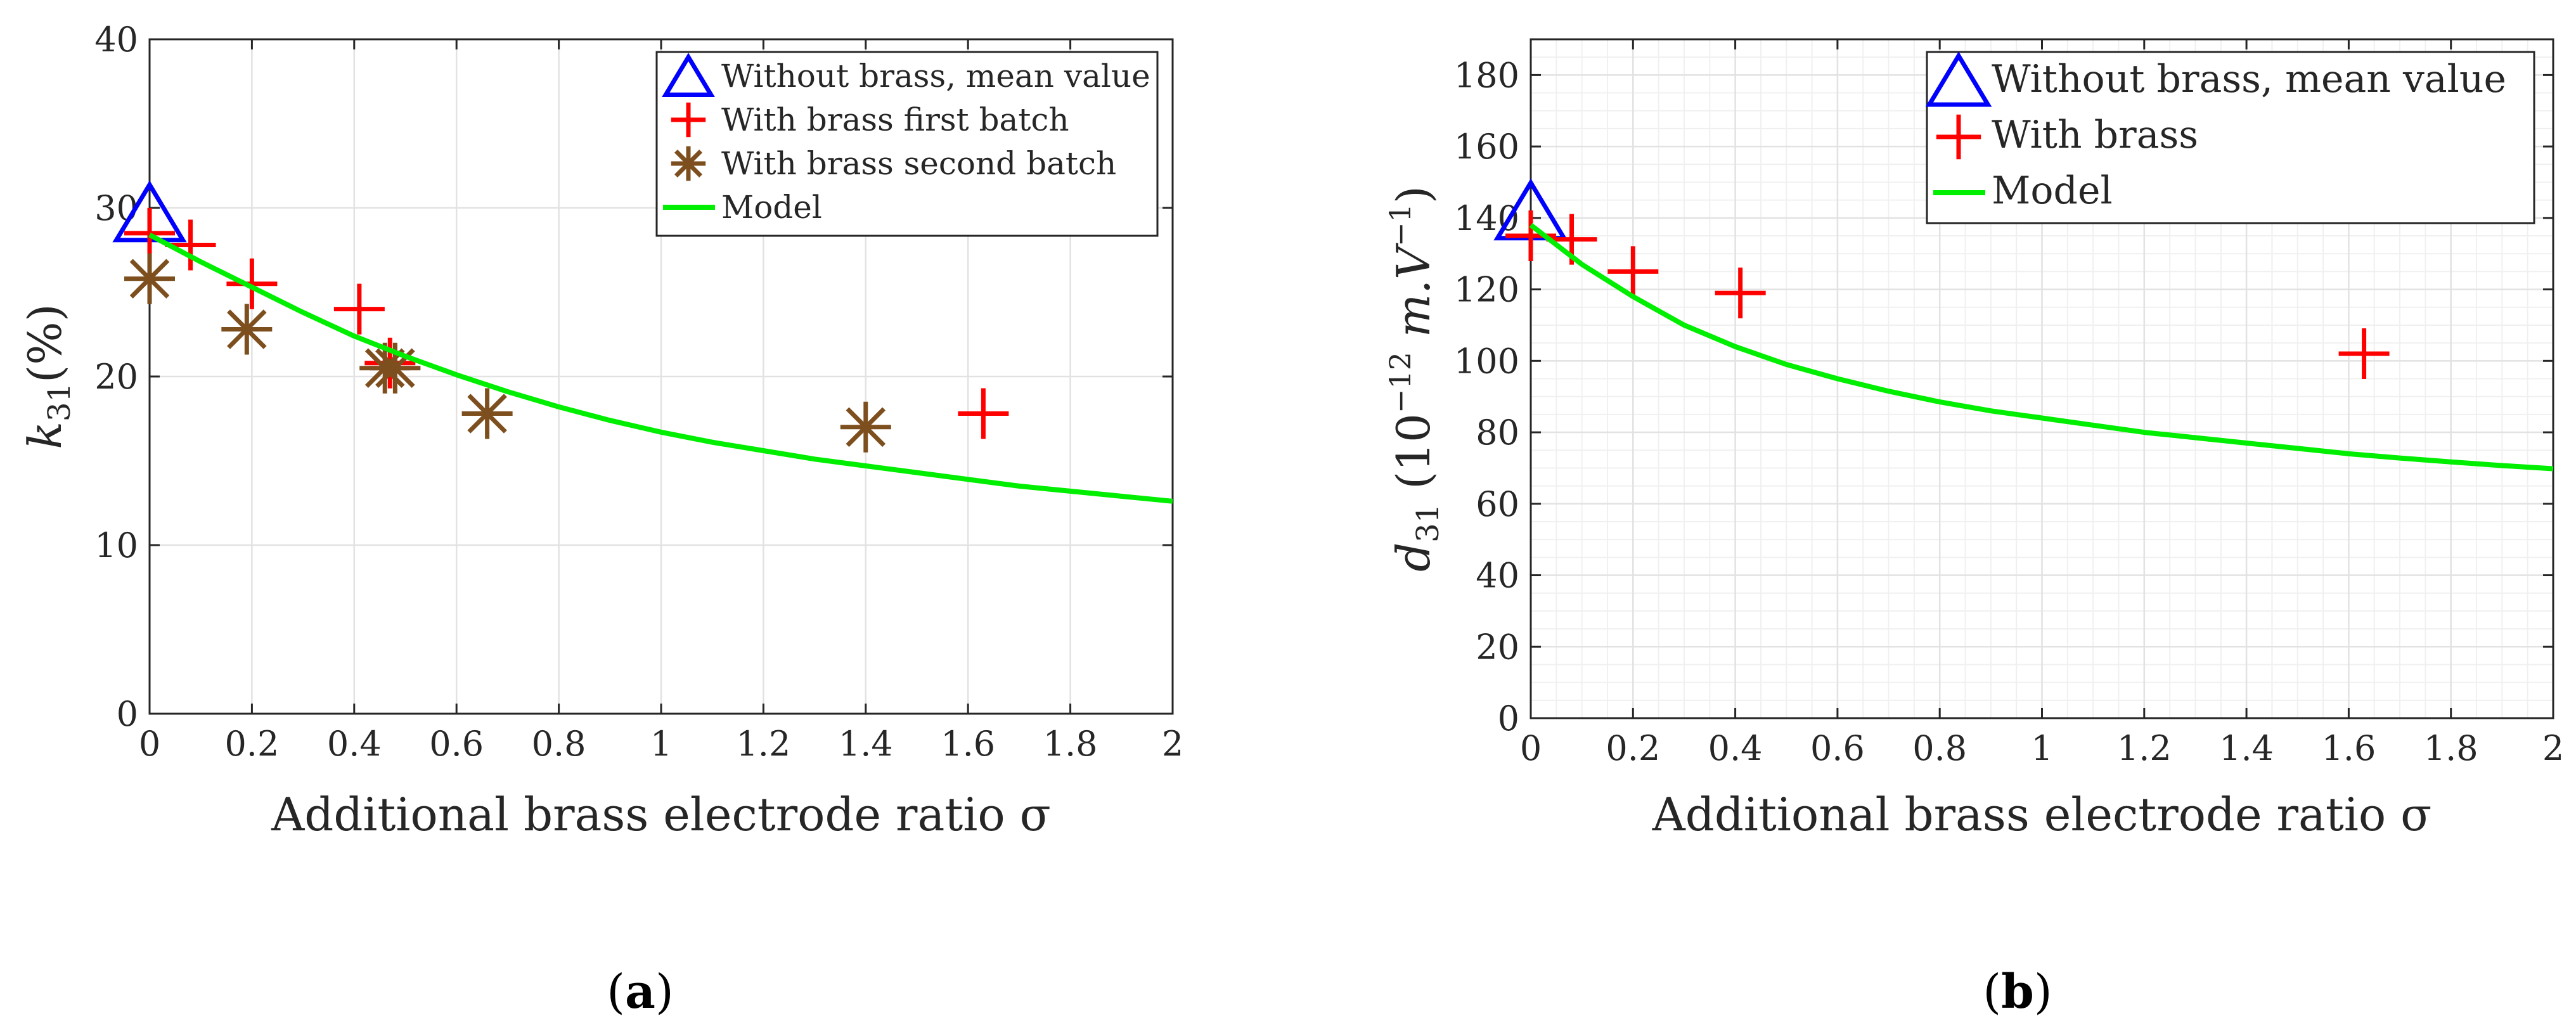  What do you see at coordinates (1487, 290) in the screenshot?
I see `chart-b-ytick-label: 120` at bounding box center [1487, 290].